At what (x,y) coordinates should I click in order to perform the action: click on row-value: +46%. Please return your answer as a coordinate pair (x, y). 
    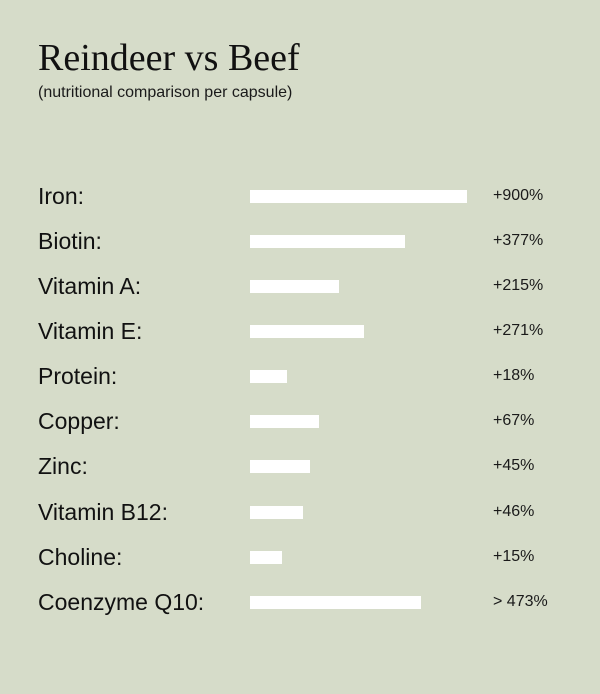
    Looking at the image, I should click on (514, 511).